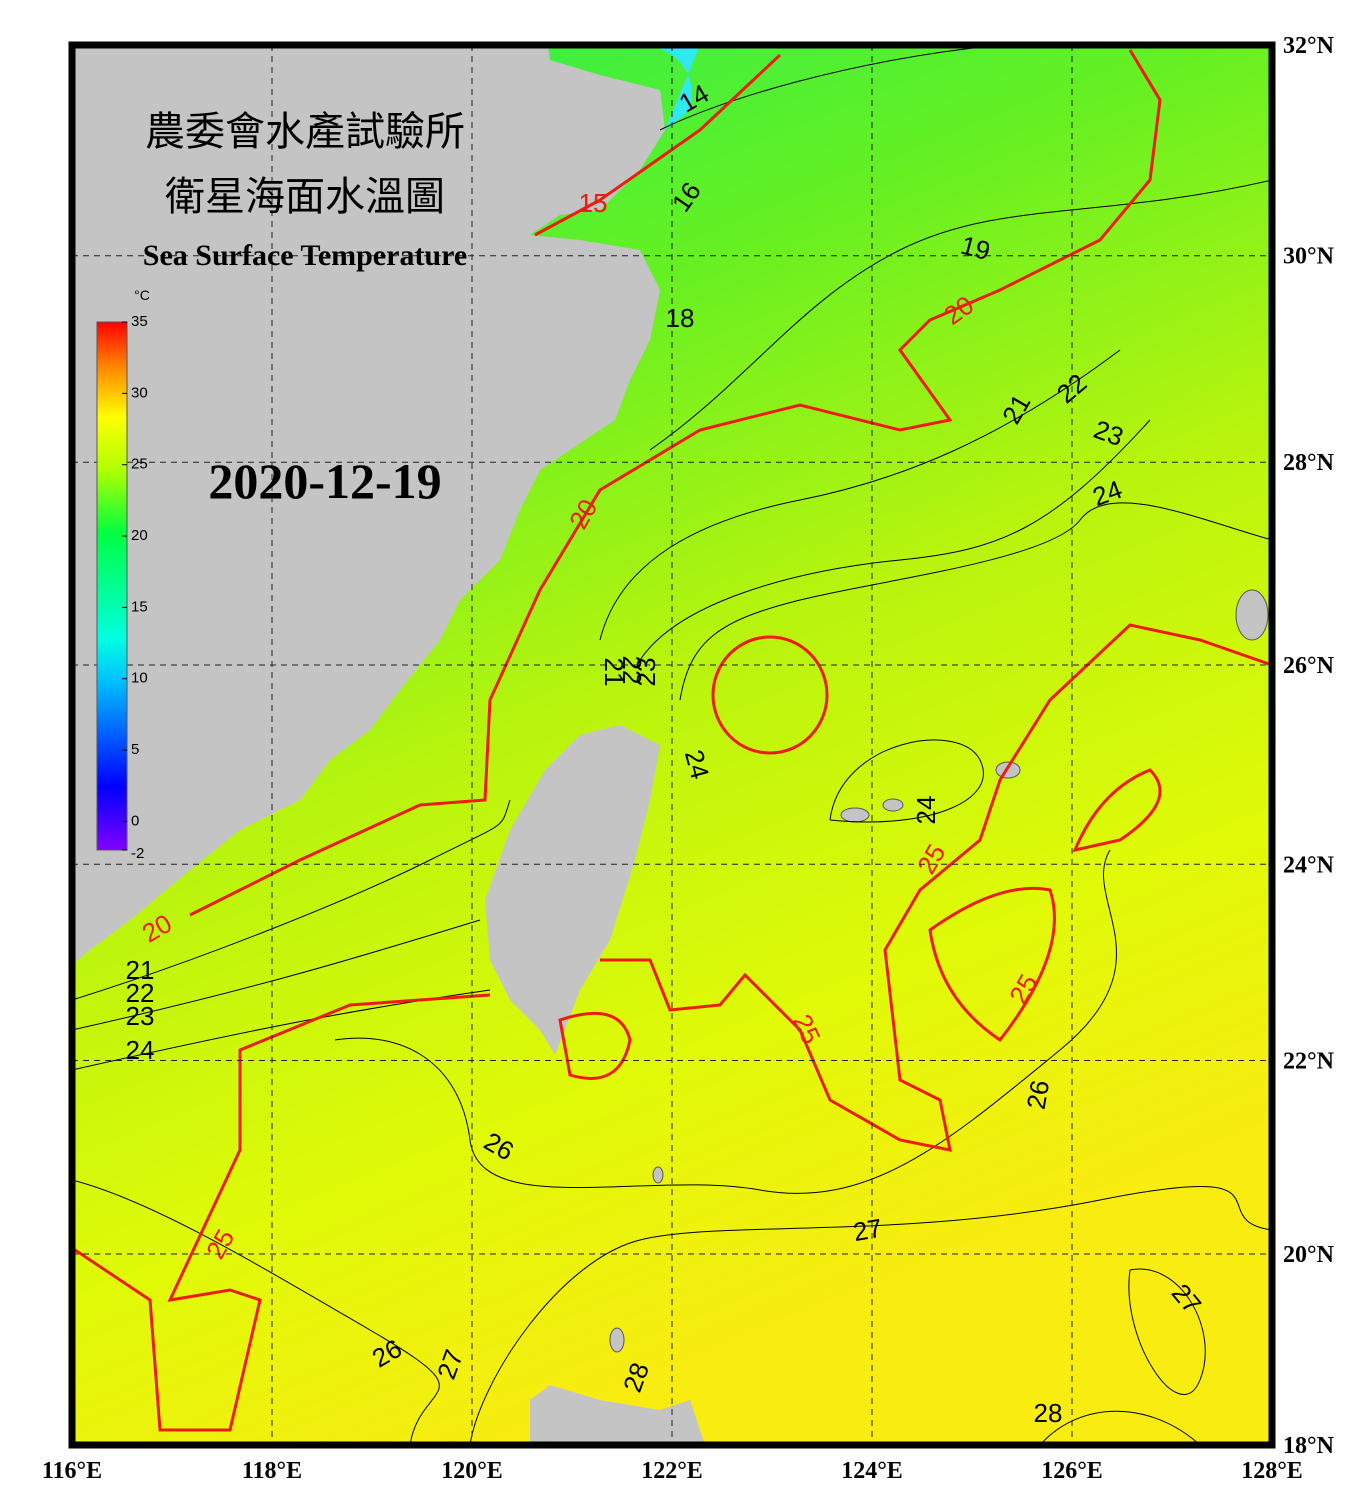 This screenshot has width=1350, height=1500. What do you see at coordinates (472, 1471) in the screenshot?
I see `lon-label: 120°E` at bounding box center [472, 1471].